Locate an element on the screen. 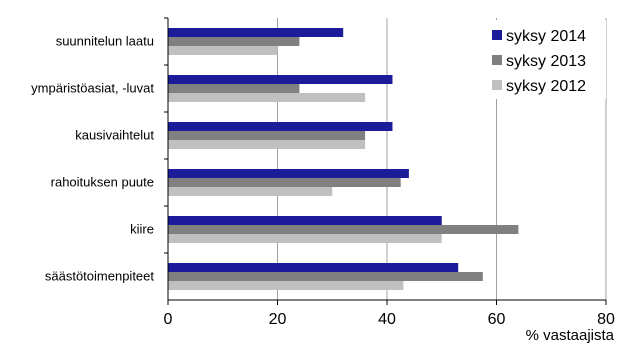  legend-label: syksy 2014 is located at coordinates (546, 36).